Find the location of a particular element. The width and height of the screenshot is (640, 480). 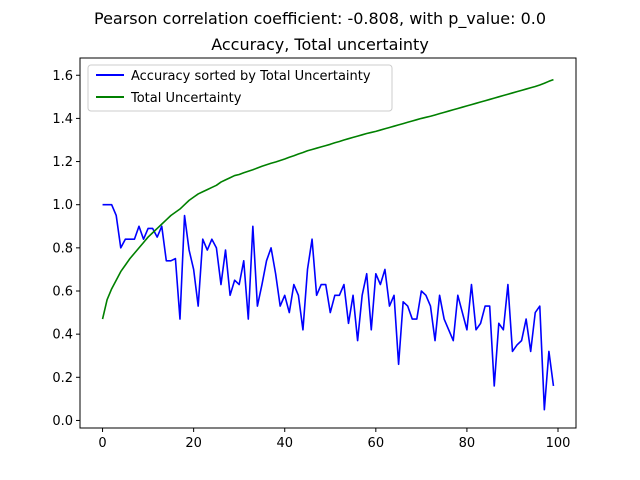

y-axis: 0.0 0.2 0.4 0.6 0.8 1.0 1.2 1.4 1.6 is located at coordinates (66, 249).